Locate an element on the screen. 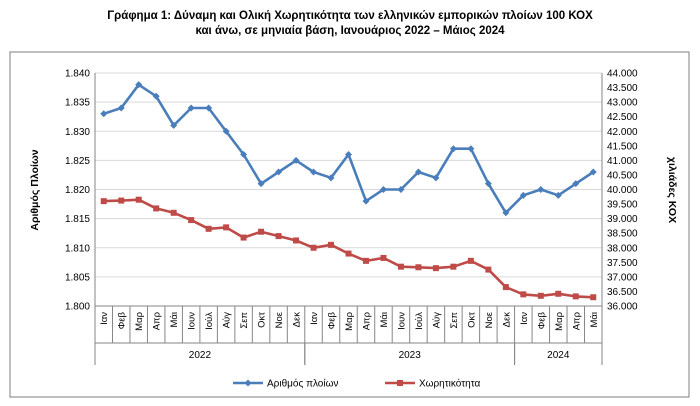 Image resolution: width=700 pixels, height=406 pixels. right-axis-label: χιλιάδες ΚΟΧ is located at coordinates (672, 190).